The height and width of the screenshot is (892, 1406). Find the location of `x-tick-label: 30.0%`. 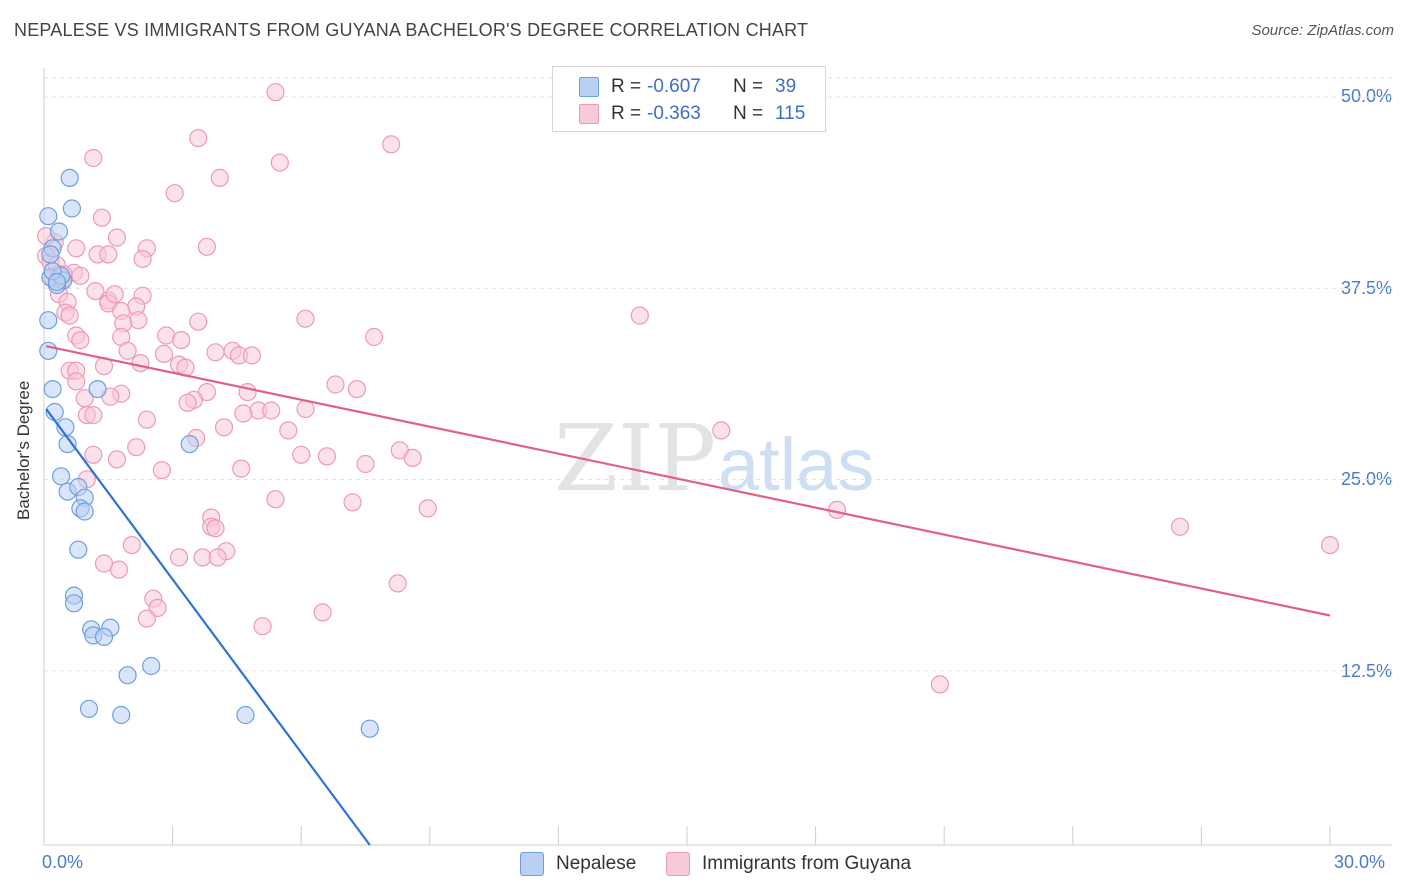

x-tick-label: 30.0% is located at coordinates (1360, 862).